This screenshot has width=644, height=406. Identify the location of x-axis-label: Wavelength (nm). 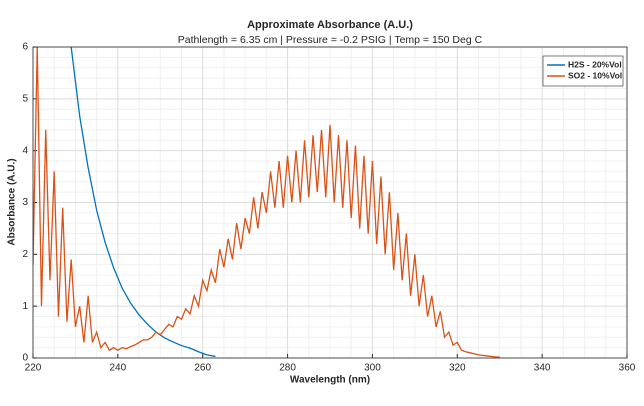
(330, 380).